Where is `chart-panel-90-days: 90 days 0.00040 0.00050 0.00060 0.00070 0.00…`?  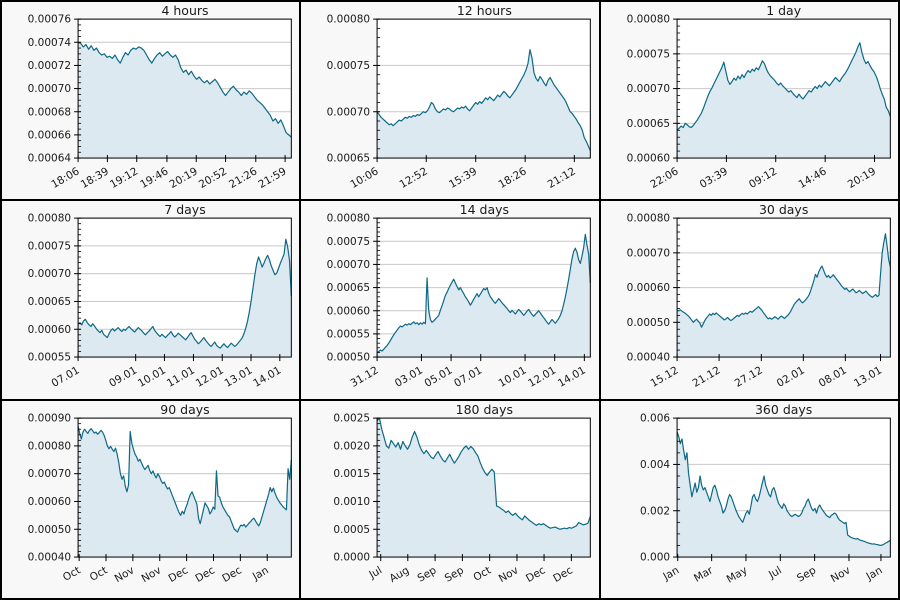 chart-panel-90-days: 90 days 0.00040 0.00050 0.00060 0.00070 0.00… is located at coordinates (151, 499).